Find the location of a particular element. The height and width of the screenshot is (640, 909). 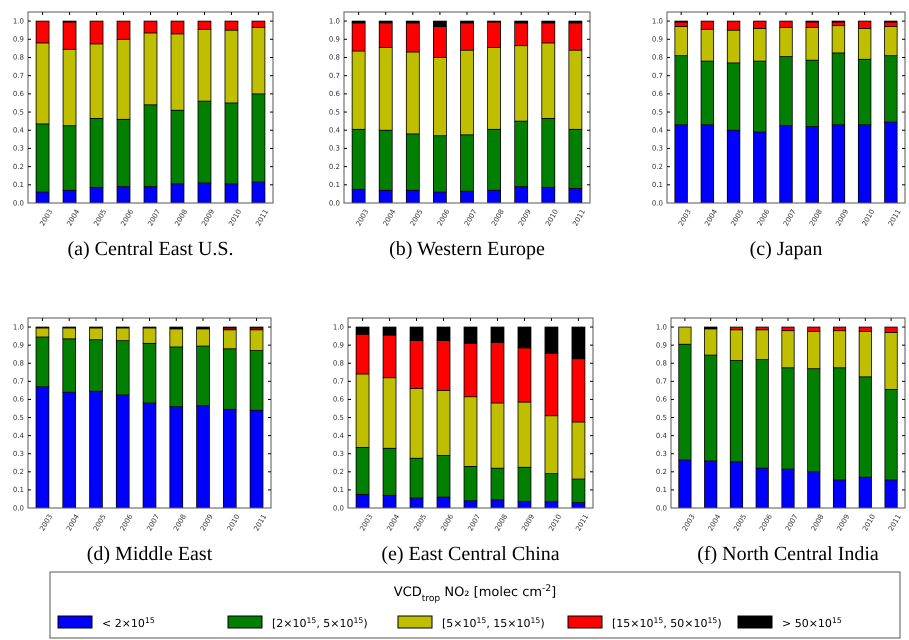

legend-label: > 50×10$^{15}$ is located at coordinates (812, 623).